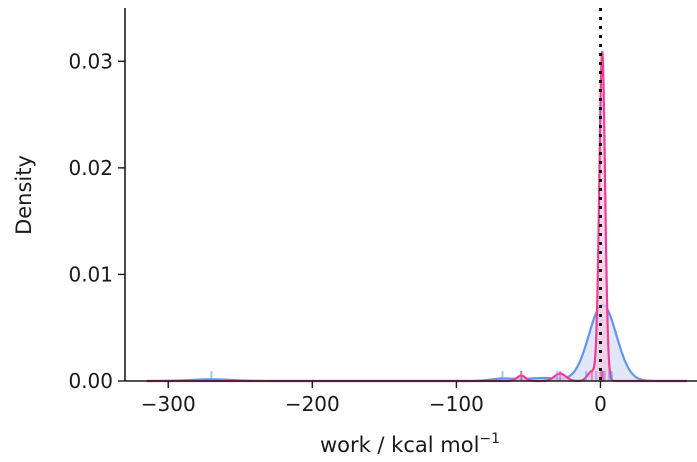 This screenshot has height=462, width=697. What do you see at coordinates (90, 61) in the screenshot?
I see `y-tick-label: 0.03` at bounding box center [90, 61].